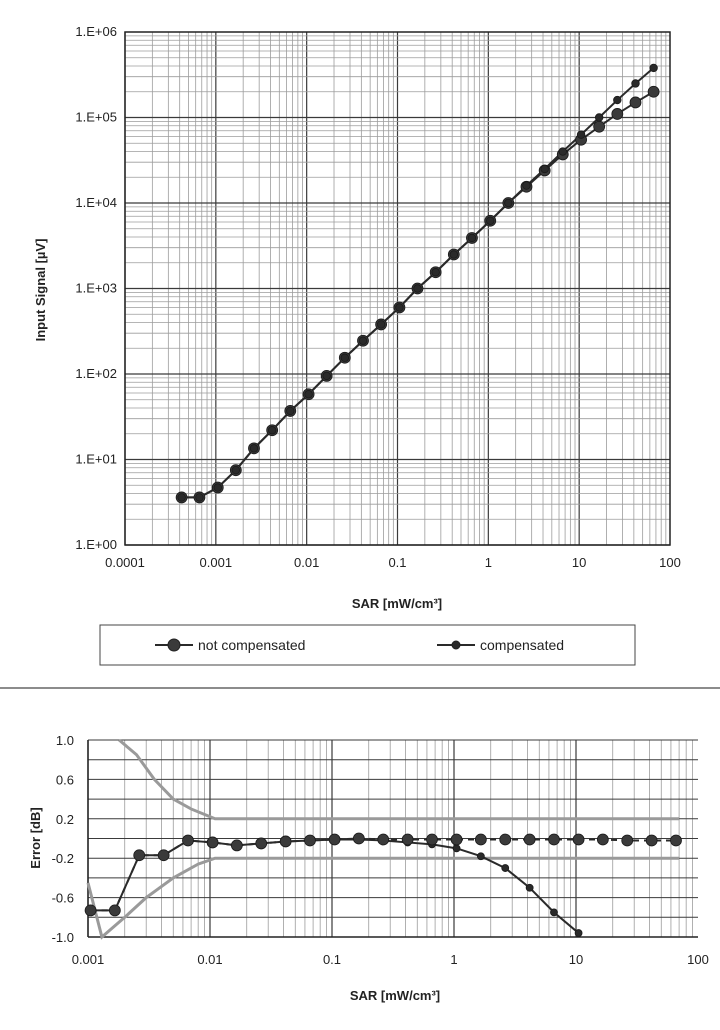 Image resolution: width=720 pixels, height=1030 pixels. Describe the element at coordinates (35, 837) in the screenshot. I see `bottom-y-axis-title: Error [dB]` at that location.